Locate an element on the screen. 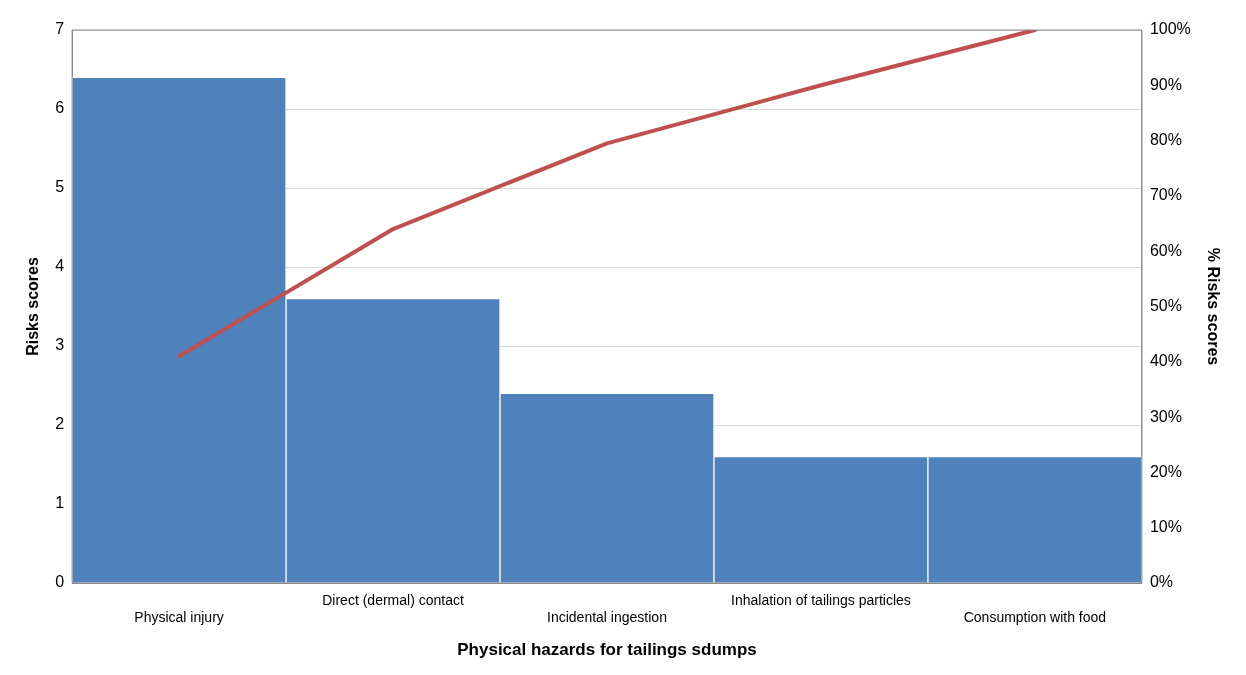 Image resolution: width=1246 pixels, height=675 pixels. y2-tick-label: 50% is located at coordinates (1165, 305).